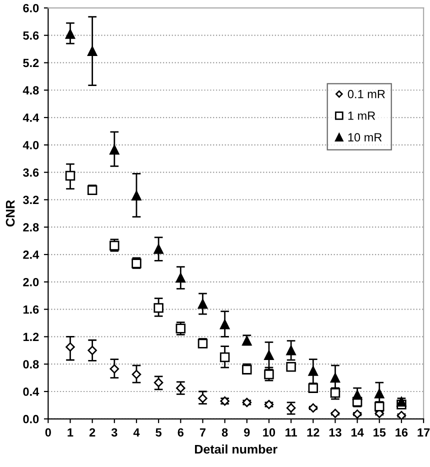 The image size is (430, 467). What do you see at coordinates (31, 254) in the screenshot?
I see `y-tick-label: 2.4` at bounding box center [31, 254].